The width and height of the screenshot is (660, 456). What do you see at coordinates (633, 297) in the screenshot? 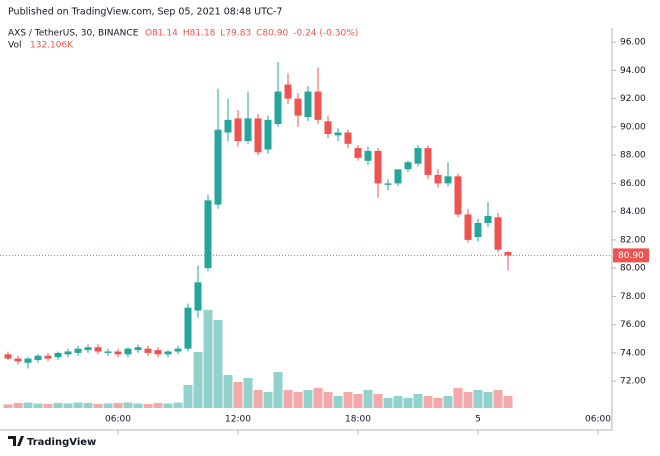
I see `y-tick-label: 78.00` at bounding box center [633, 297].